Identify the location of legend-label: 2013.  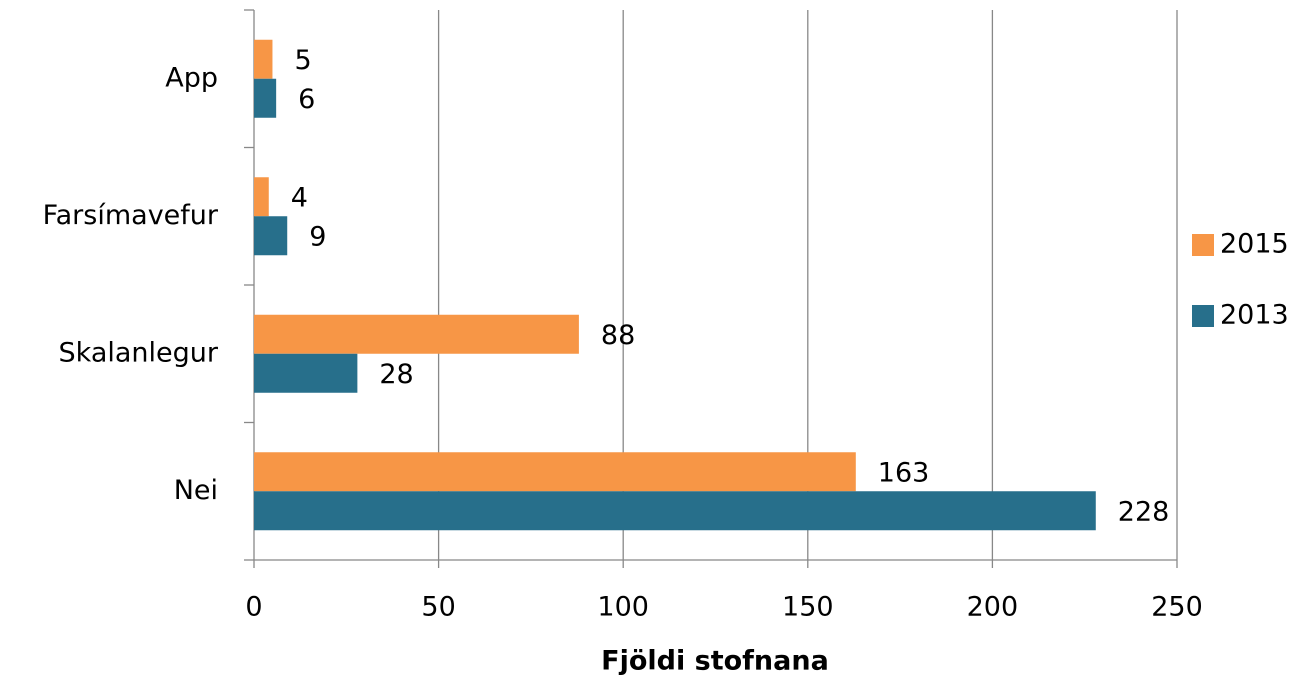
(1254, 315).